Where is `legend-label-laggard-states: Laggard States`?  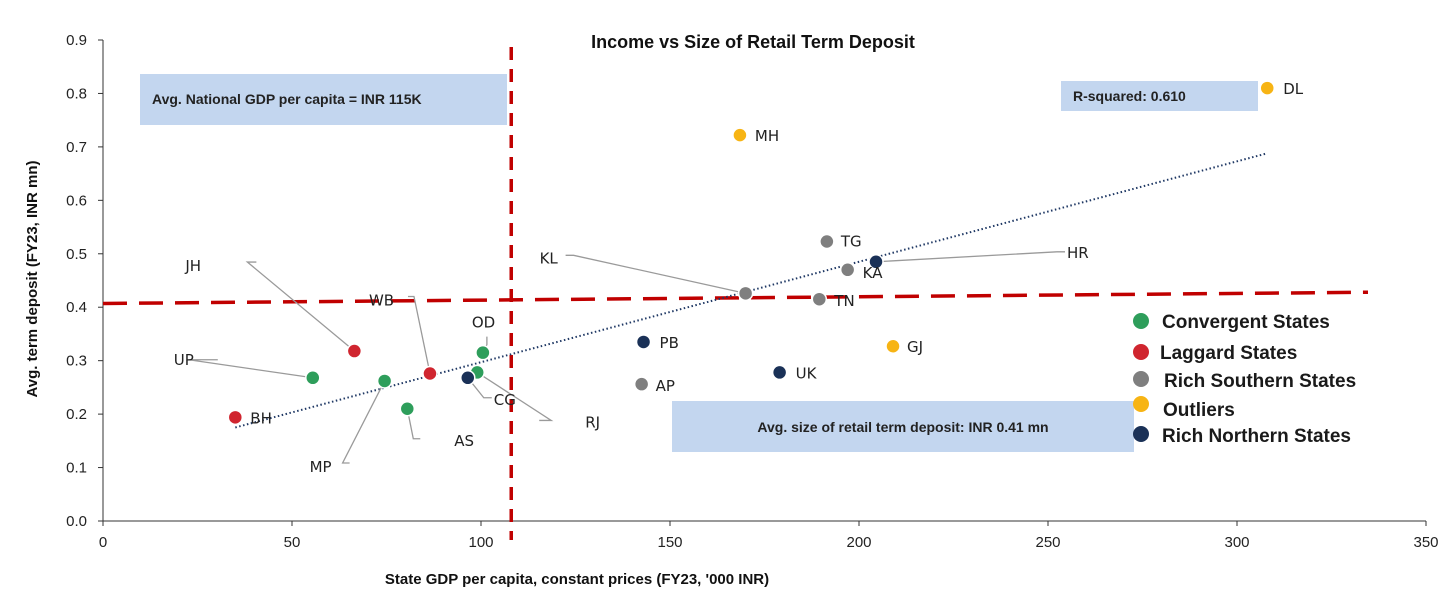
legend-label-laggard-states: Laggard States is located at coordinates (1228, 353).